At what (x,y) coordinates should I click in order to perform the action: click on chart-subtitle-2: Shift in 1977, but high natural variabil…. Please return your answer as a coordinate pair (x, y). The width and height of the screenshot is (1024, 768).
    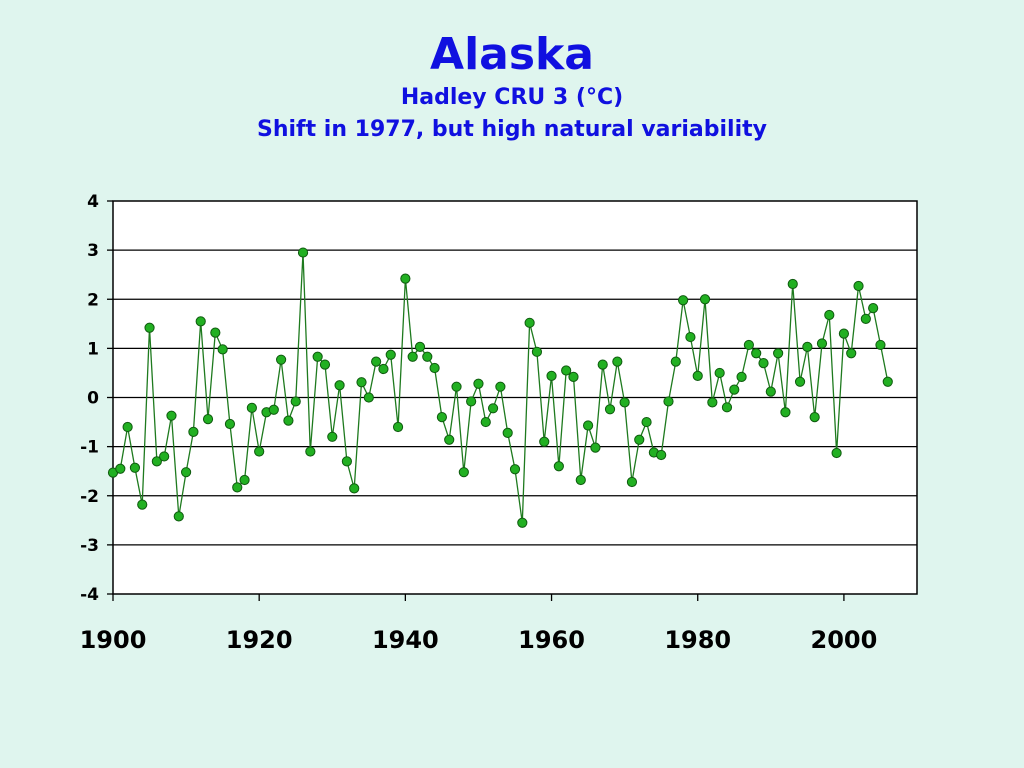
    Looking at the image, I should click on (512, 129).